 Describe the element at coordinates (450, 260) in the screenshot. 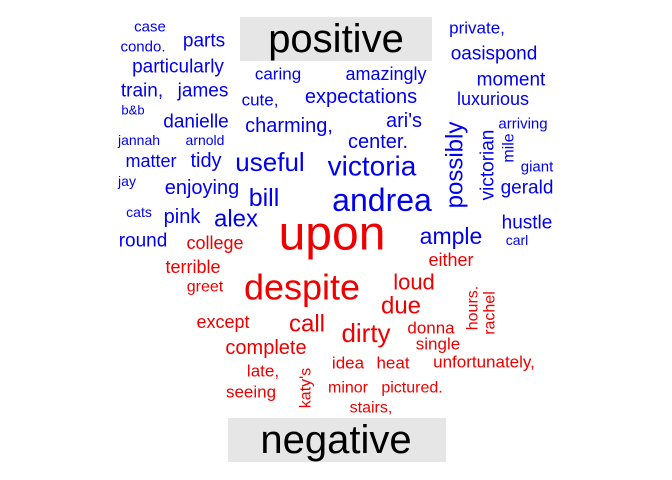

I see `word-negative-either: either` at that location.